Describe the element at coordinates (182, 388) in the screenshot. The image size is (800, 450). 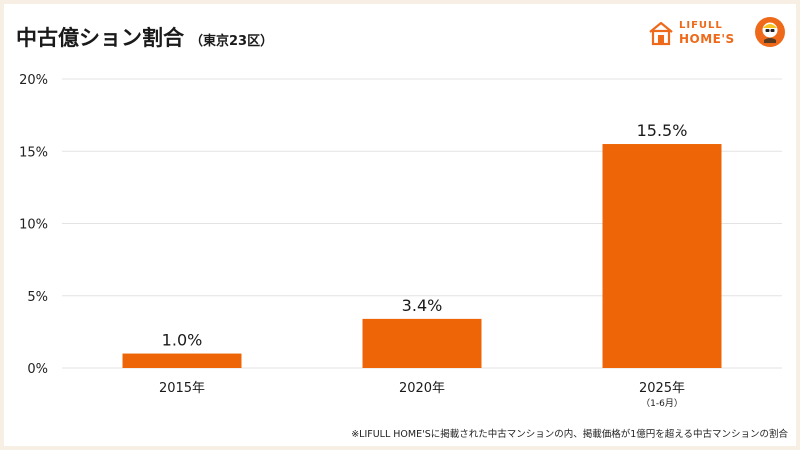
I see `x-tick-label: 2015年` at that location.